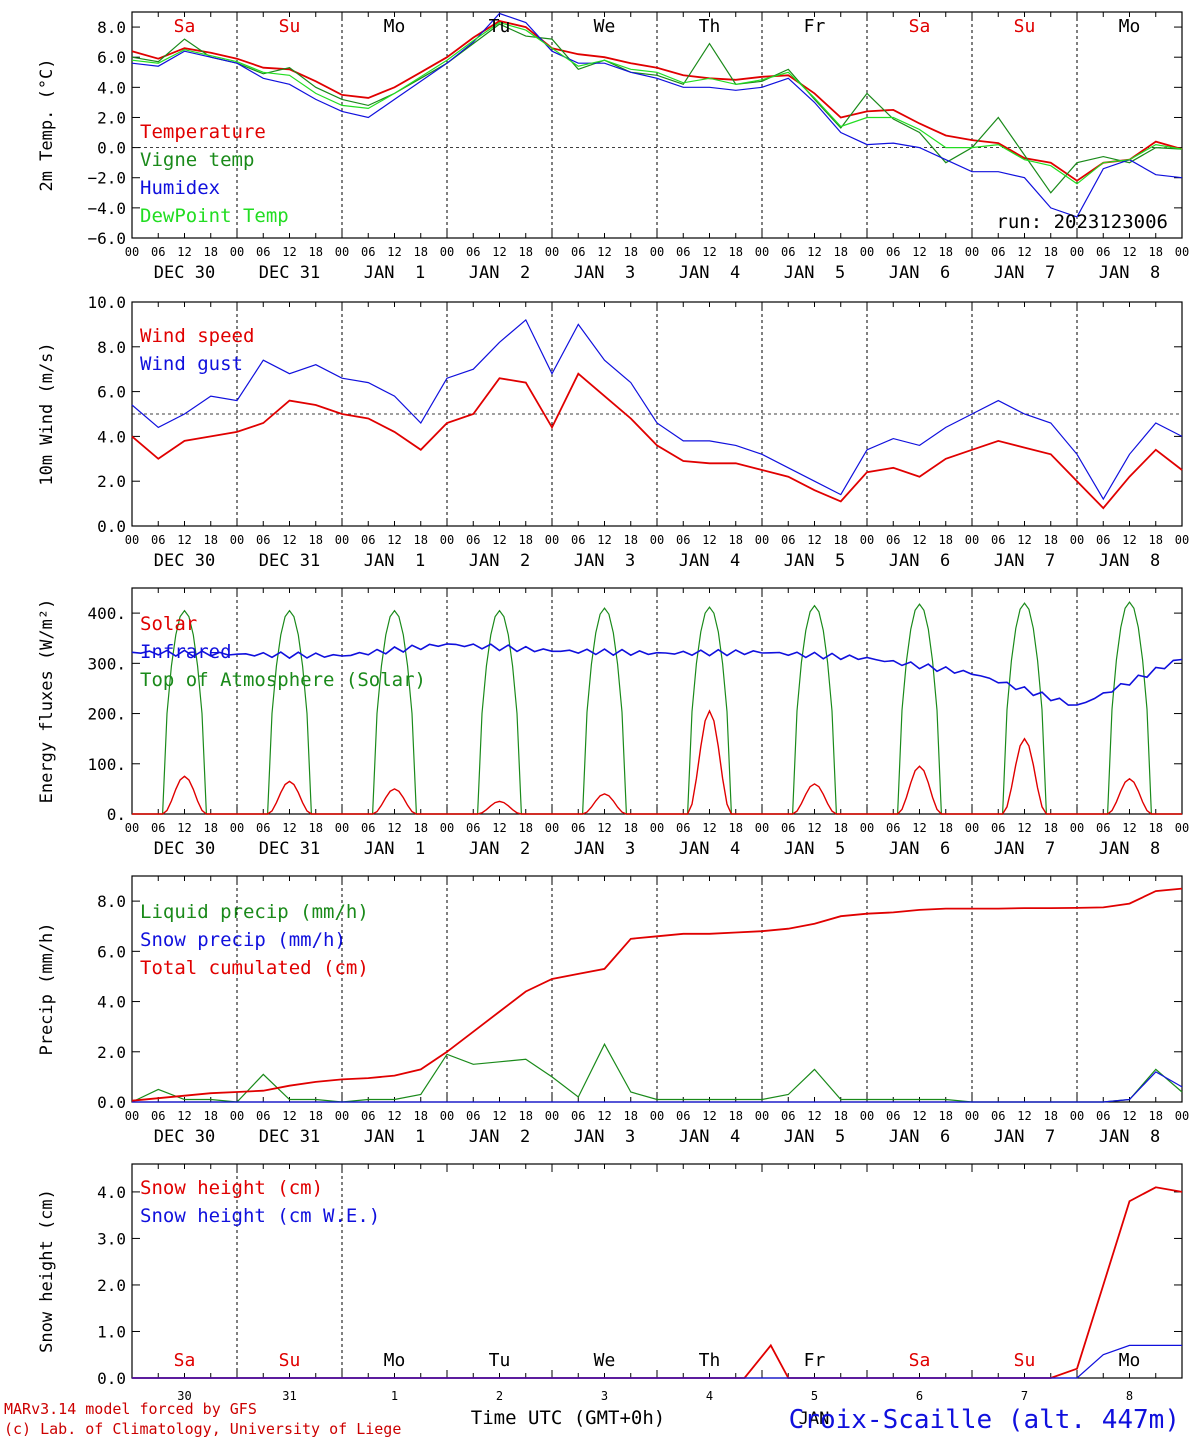 This screenshot has height=1440, width=1194. I want to click on series-line-solar, so click(657, 762).